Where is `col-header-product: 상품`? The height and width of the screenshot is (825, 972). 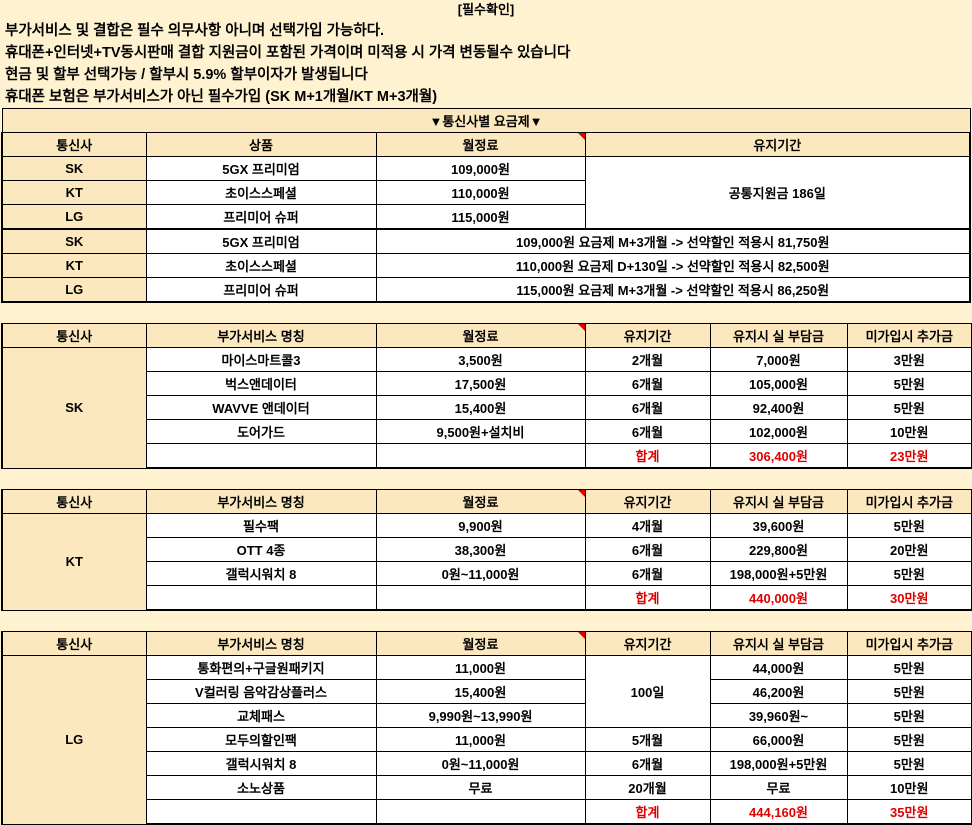
col-header-product: 상품 is located at coordinates (261, 144).